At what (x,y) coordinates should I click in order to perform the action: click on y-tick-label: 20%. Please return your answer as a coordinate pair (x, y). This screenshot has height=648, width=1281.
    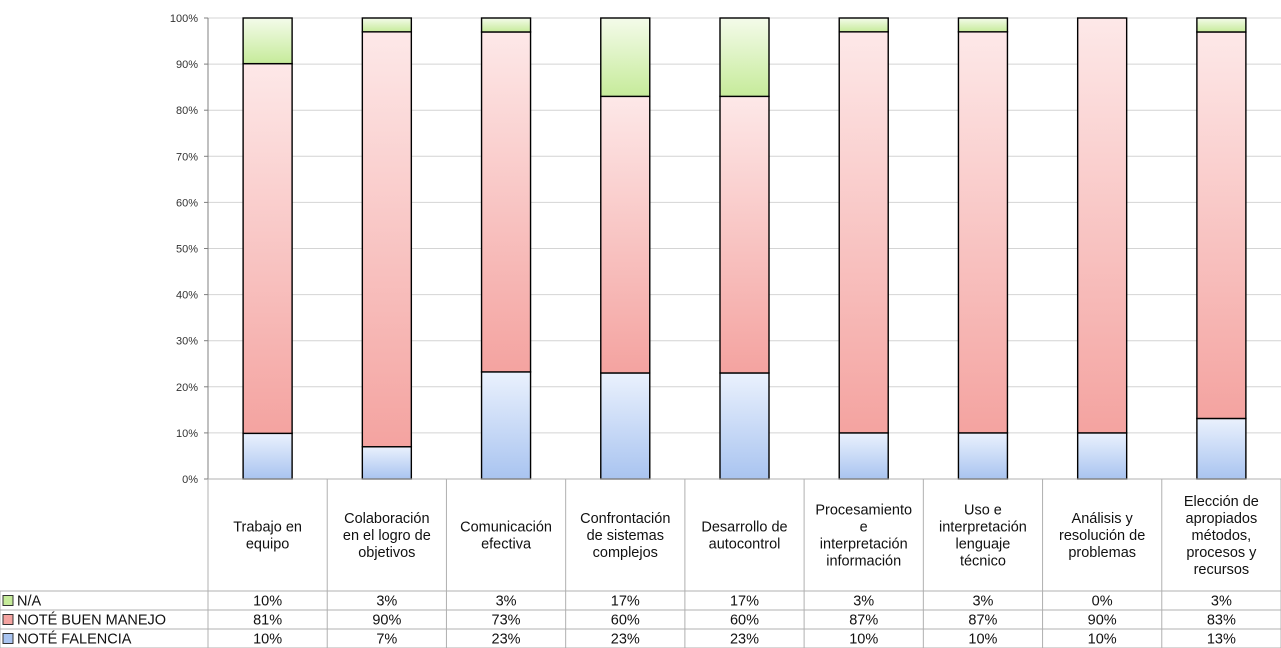
    Looking at the image, I should click on (187, 388).